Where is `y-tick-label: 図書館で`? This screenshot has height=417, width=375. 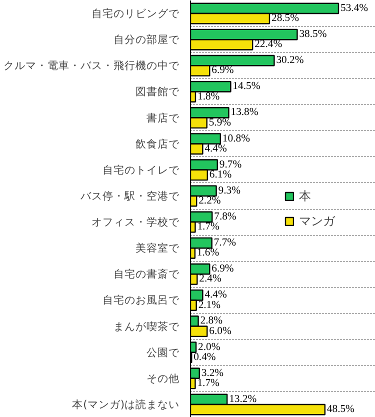
y-tick-label: 図書館で is located at coordinates (158, 91).